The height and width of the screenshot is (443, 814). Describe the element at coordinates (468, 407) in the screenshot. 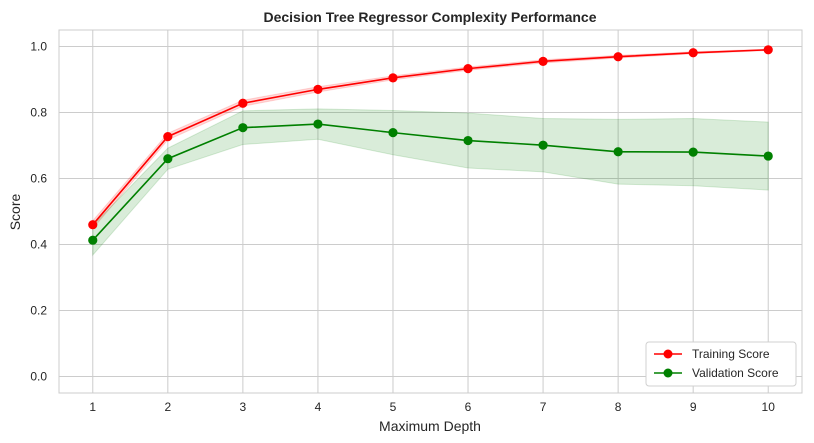

I see `x-tick-label: 6` at that location.